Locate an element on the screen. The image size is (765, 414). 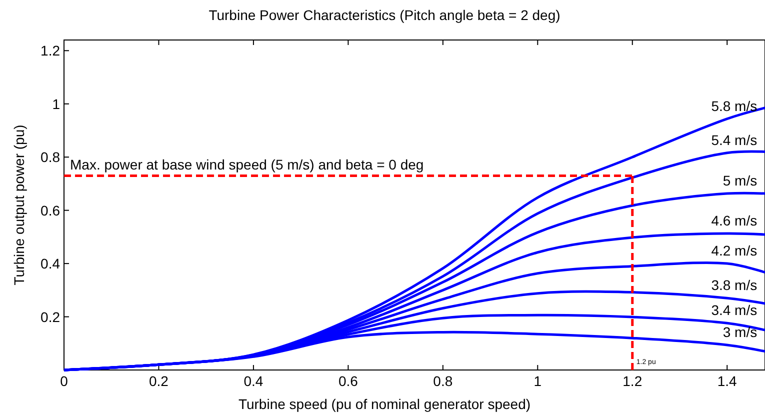
series-label: 5.8 m/s is located at coordinates (734, 106).